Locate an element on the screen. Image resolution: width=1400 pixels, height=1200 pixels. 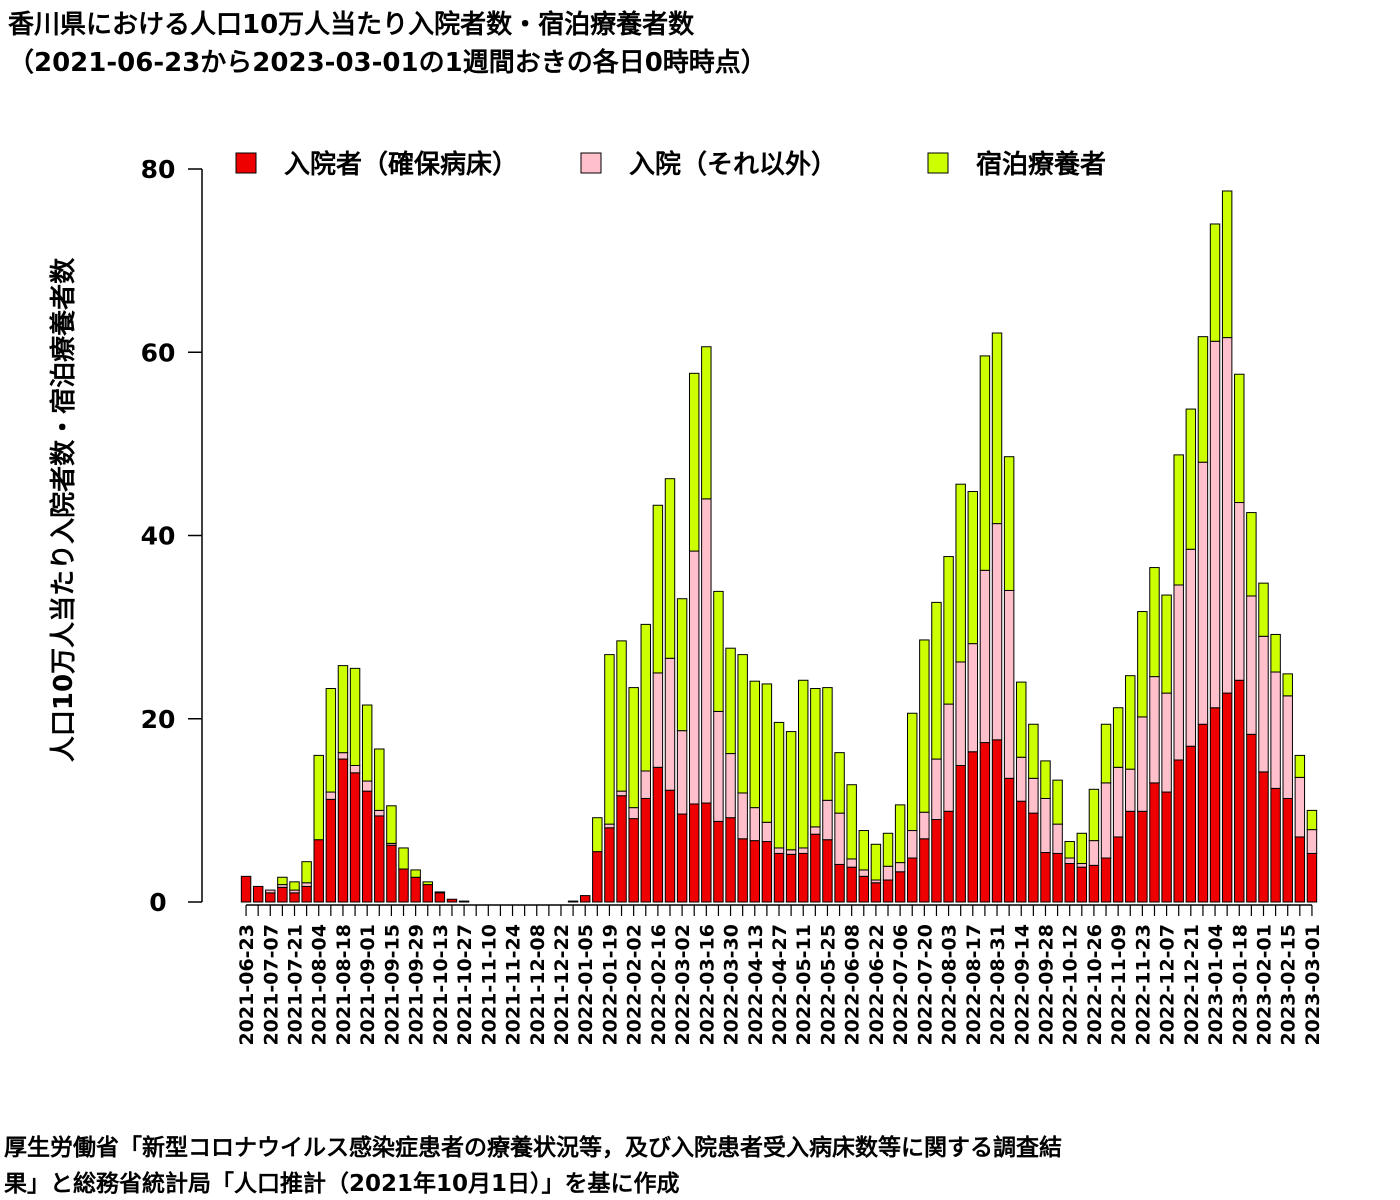
x-tick-label: 2022-11-09 is located at coordinates (1119, 985).